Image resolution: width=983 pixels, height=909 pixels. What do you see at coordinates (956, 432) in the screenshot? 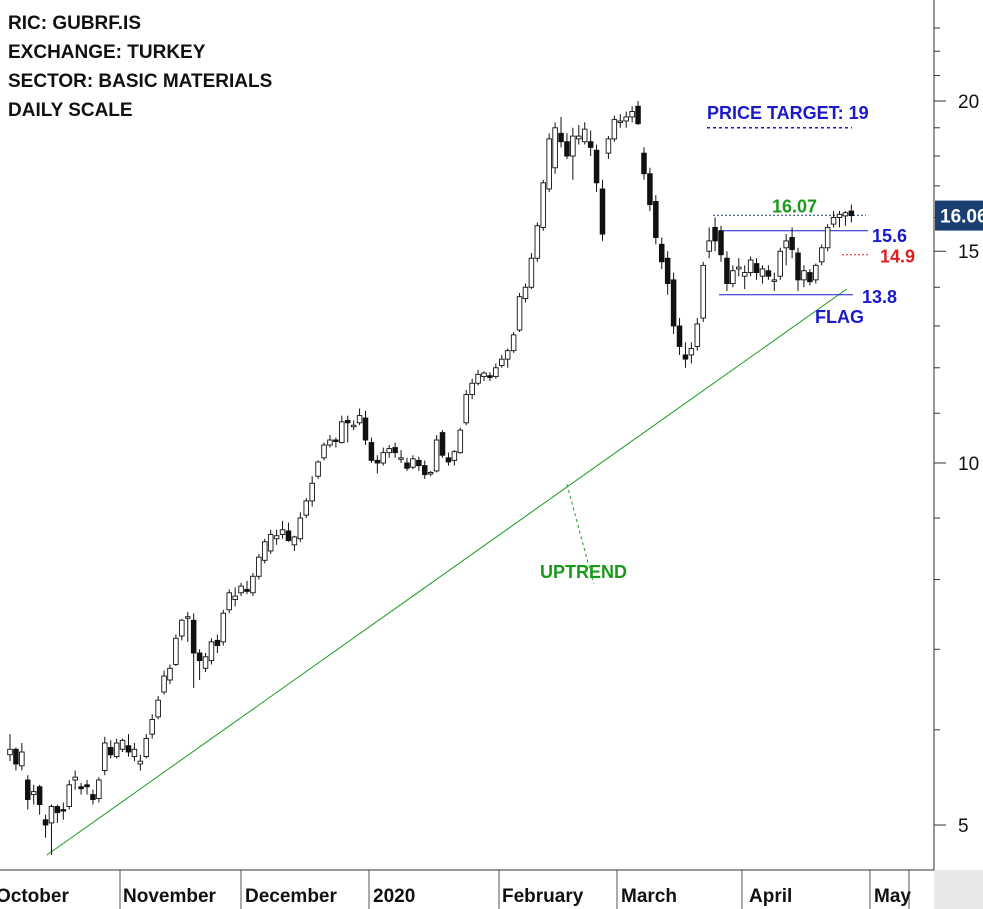
I see `price-axis: 5 10 15 20` at bounding box center [956, 432].